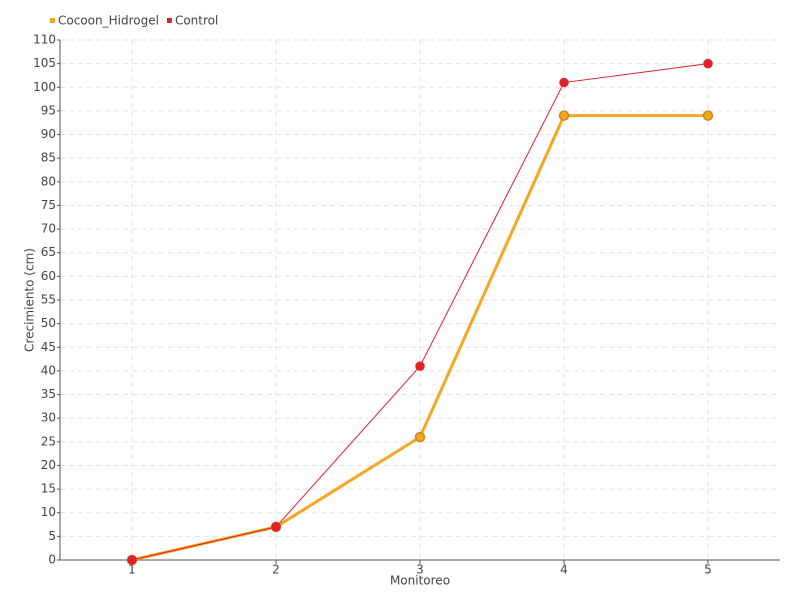  What do you see at coordinates (48, 418) in the screenshot?
I see `y-tick-label: 30` at bounding box center [48, 418].